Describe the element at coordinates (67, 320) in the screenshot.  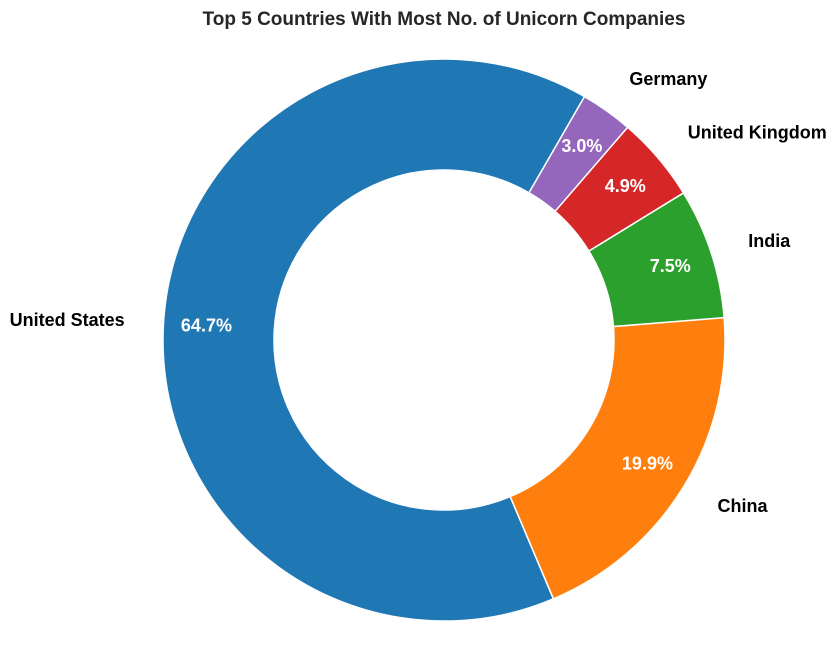
I see `category-label-united-states: United States` at that location.